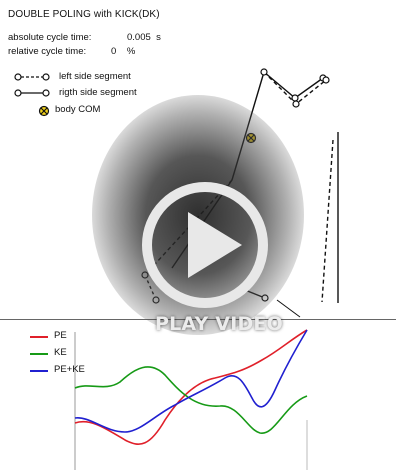 The image size is (396, 473). Describe the element at coordinates (84, 14) in the screenshot. I see `simulation-title: DOUBLE POLING with KICK(DK)` at that location.